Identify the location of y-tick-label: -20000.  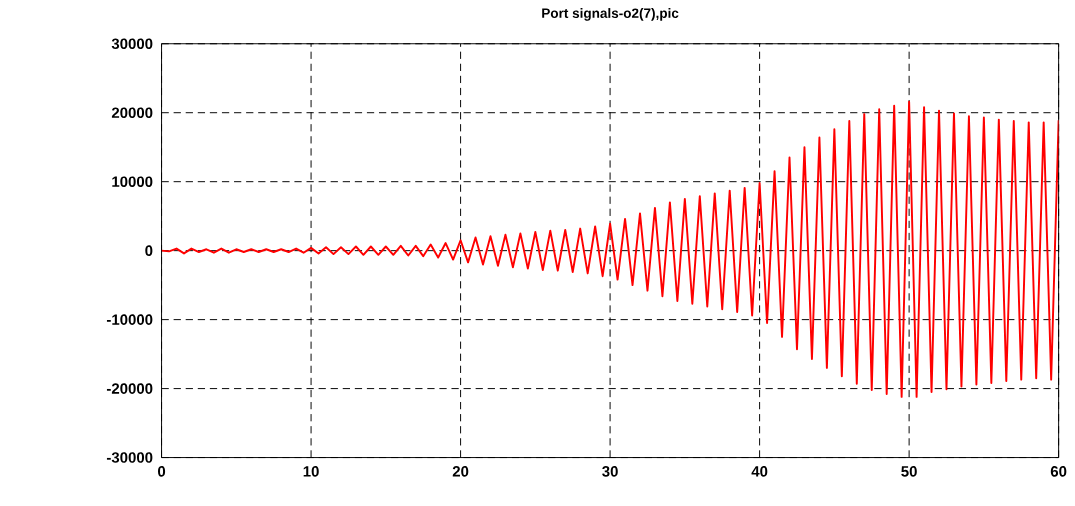
(129, 389).